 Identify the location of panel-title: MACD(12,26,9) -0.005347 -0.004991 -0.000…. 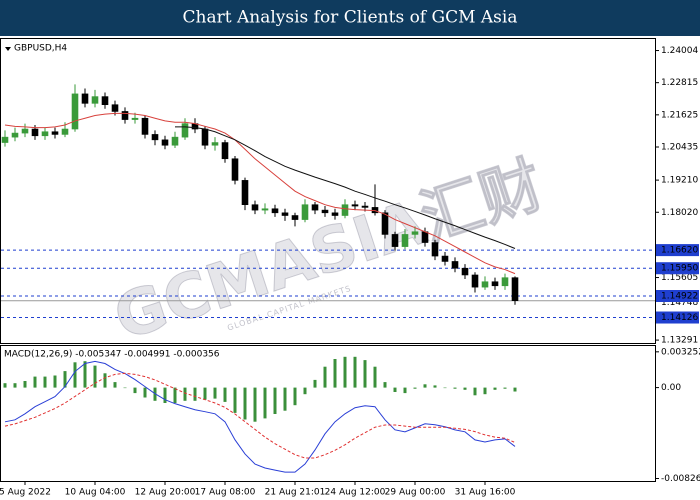
(112, 355).